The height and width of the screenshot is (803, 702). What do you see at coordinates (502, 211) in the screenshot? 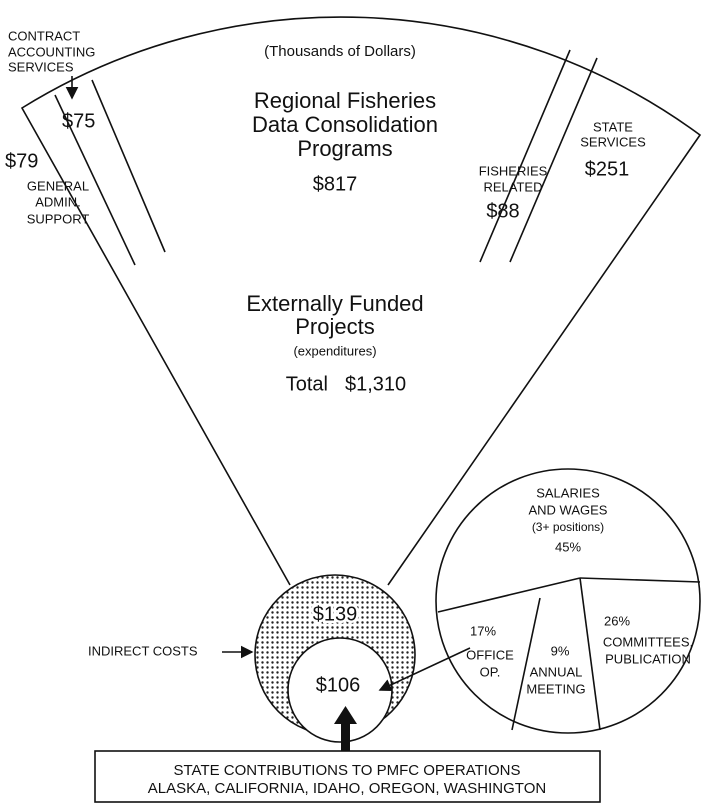
I see `amount: $88` at bounding box center [502, 211].